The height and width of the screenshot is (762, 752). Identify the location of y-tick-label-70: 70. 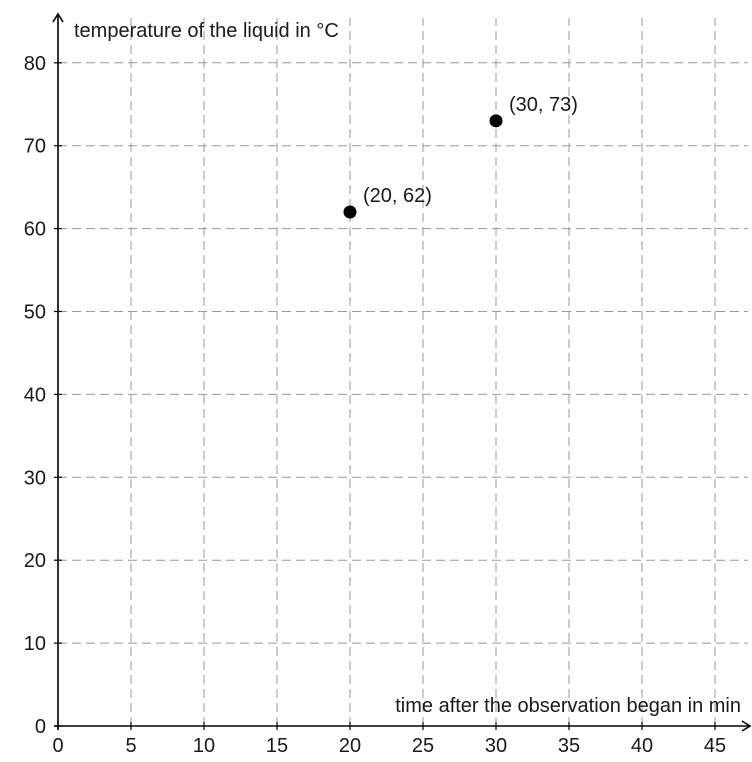
(35, 147).